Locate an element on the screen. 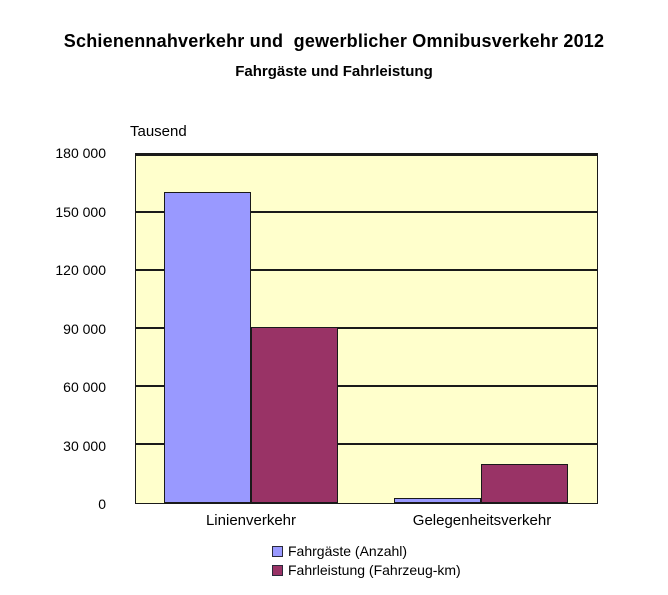  legend-item: Fahrleistung (Fahrzeug-km) is located at coordinates (366, 570).